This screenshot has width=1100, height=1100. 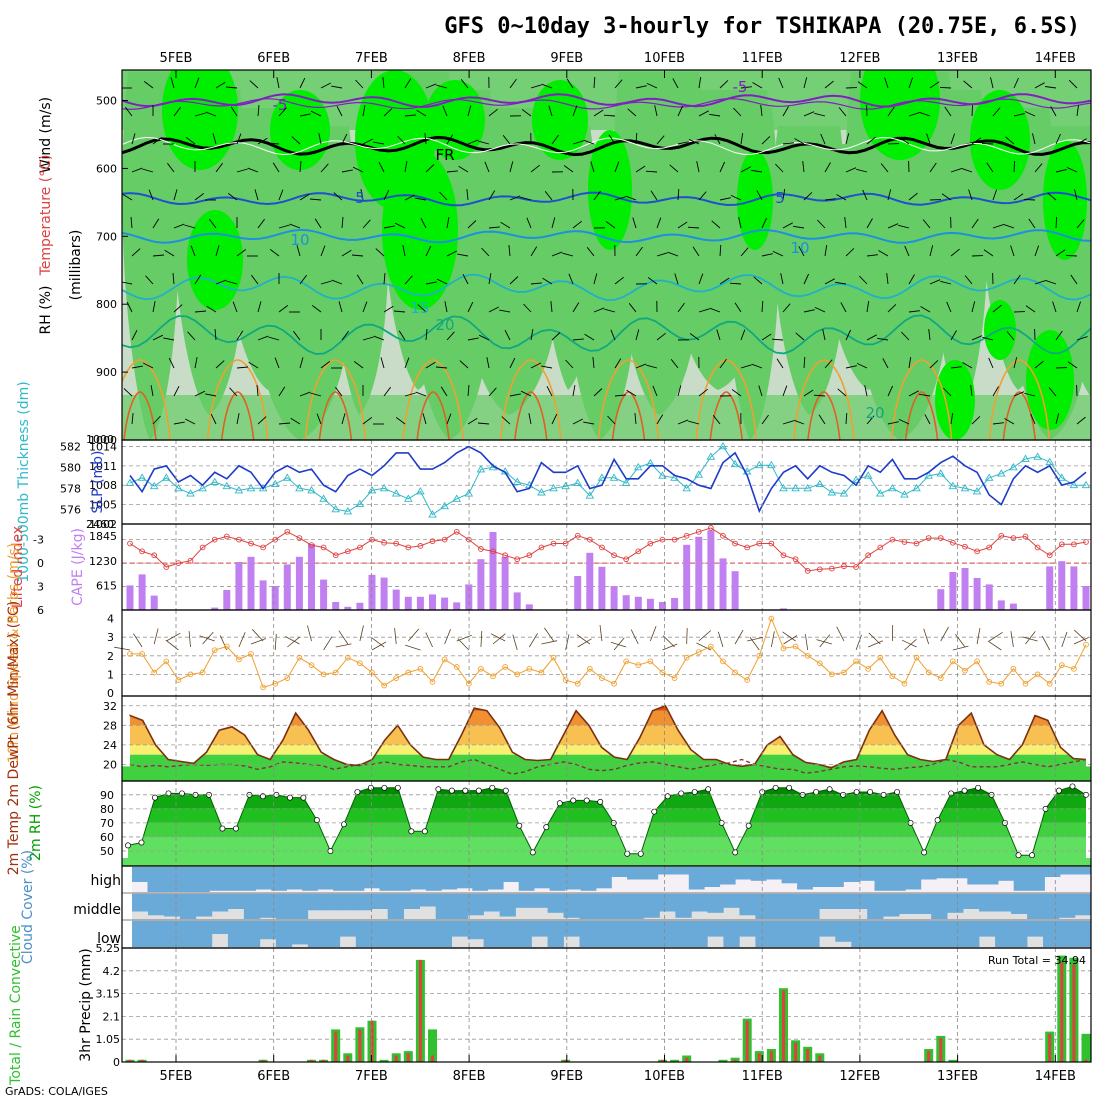 What do you see at coordinates (46, 135) in the screenshot?
I see `upper-ylabel-wind: Wind (m/s)` at bounding box center [46, 135].